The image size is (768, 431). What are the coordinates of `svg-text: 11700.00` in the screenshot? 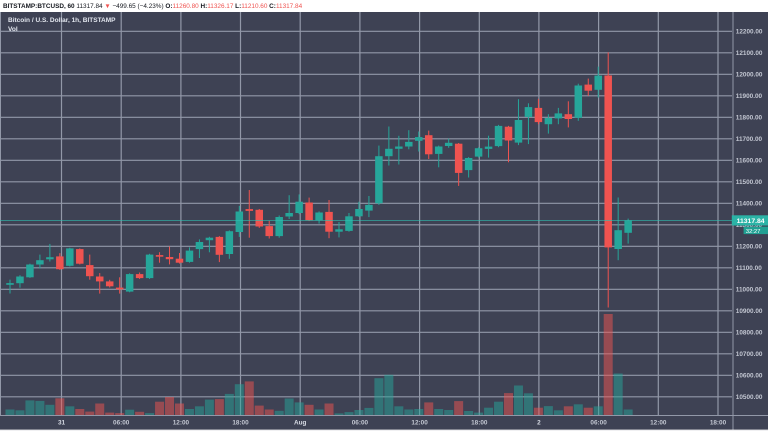 It's located at (749, 139).